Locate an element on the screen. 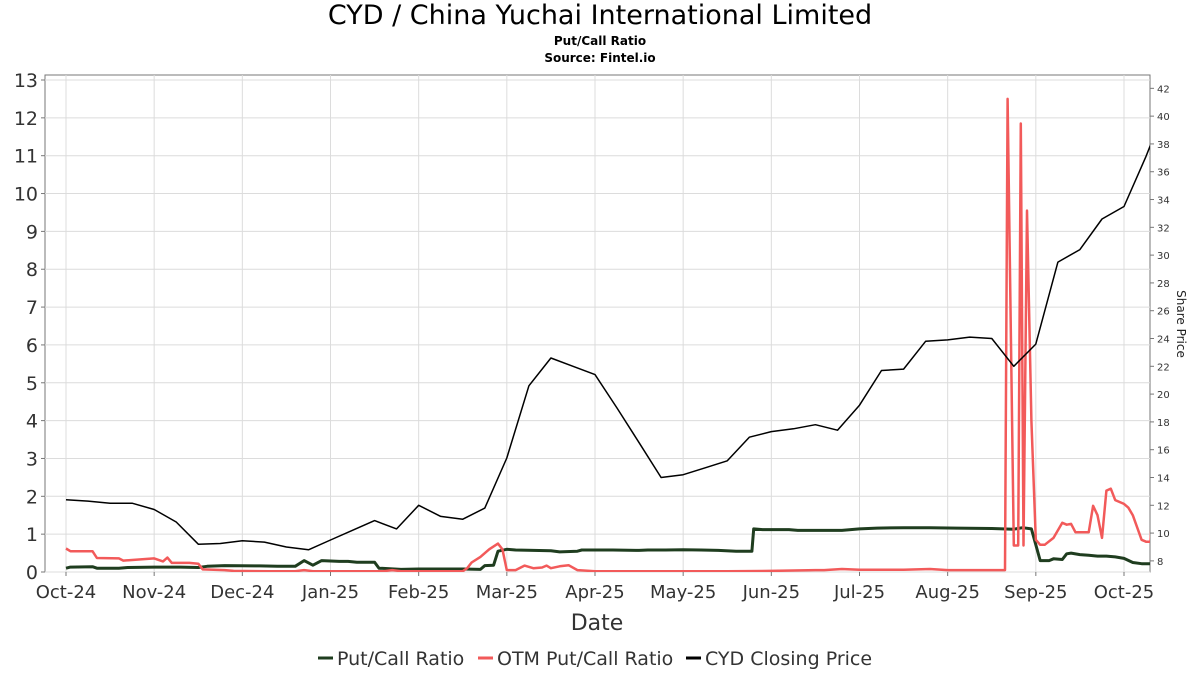 The width and height of the screenshot is (1200, 675). x-tick-label: Nov-24 is located at coordinates (154, 592).